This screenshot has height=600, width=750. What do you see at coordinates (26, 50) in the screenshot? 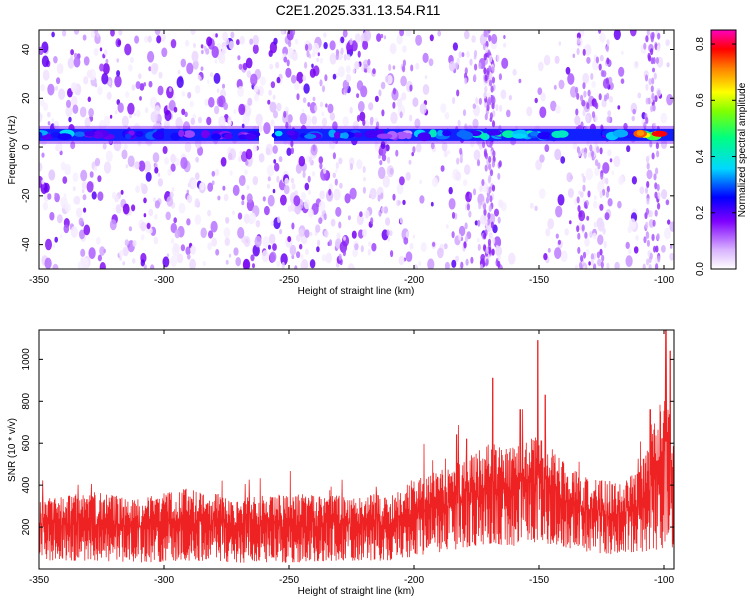
I see `spectrogram-y-tick-label: 40` at bounding box center [26, 50].